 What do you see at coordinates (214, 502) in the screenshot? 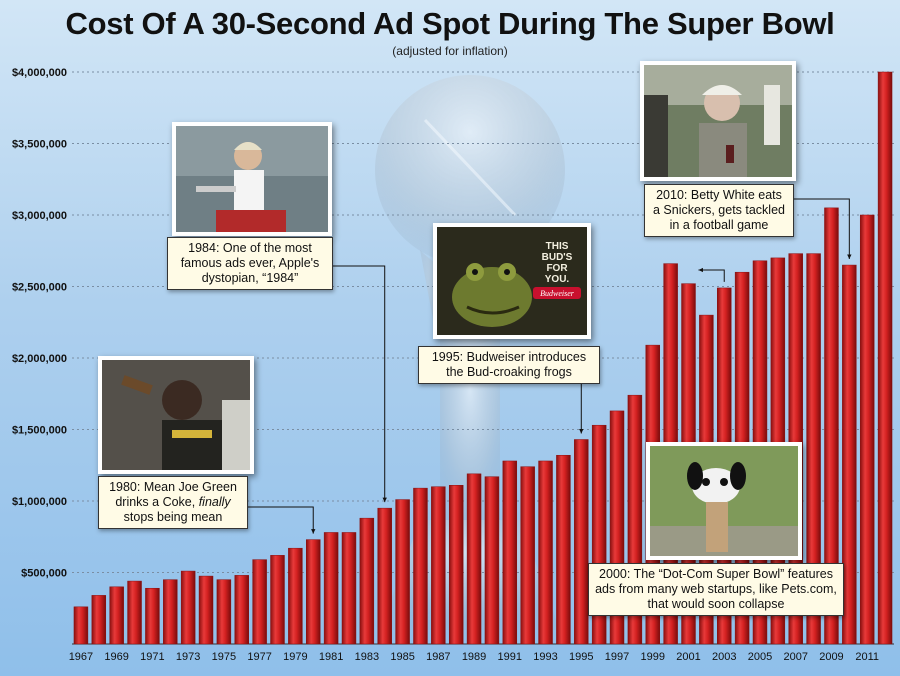
I see `caption-joe-green-emph: finally` at bounding box center [214, 502].